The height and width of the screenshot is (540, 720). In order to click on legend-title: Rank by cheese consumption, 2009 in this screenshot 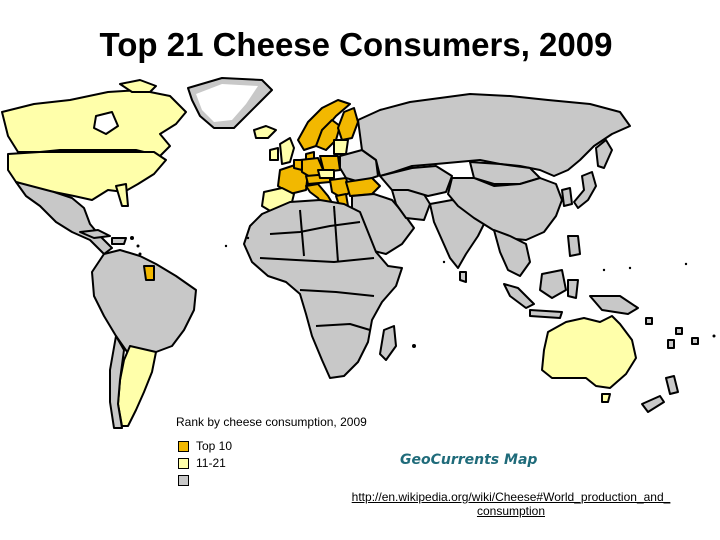, I will do `click(271, 422)`.